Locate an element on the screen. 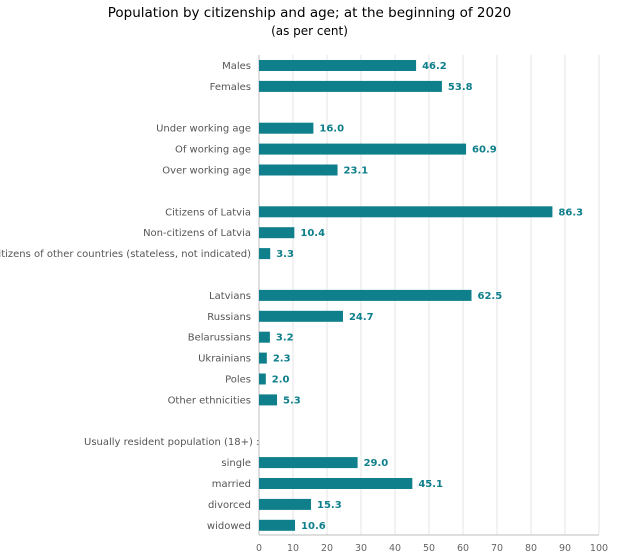  category-label: widowed is located at coordinates (229, 526).